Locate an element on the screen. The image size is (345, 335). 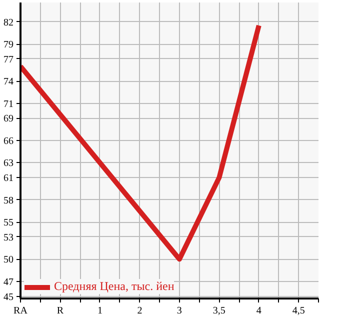
x-tick-label: RA is located at coordinates (21, 311).